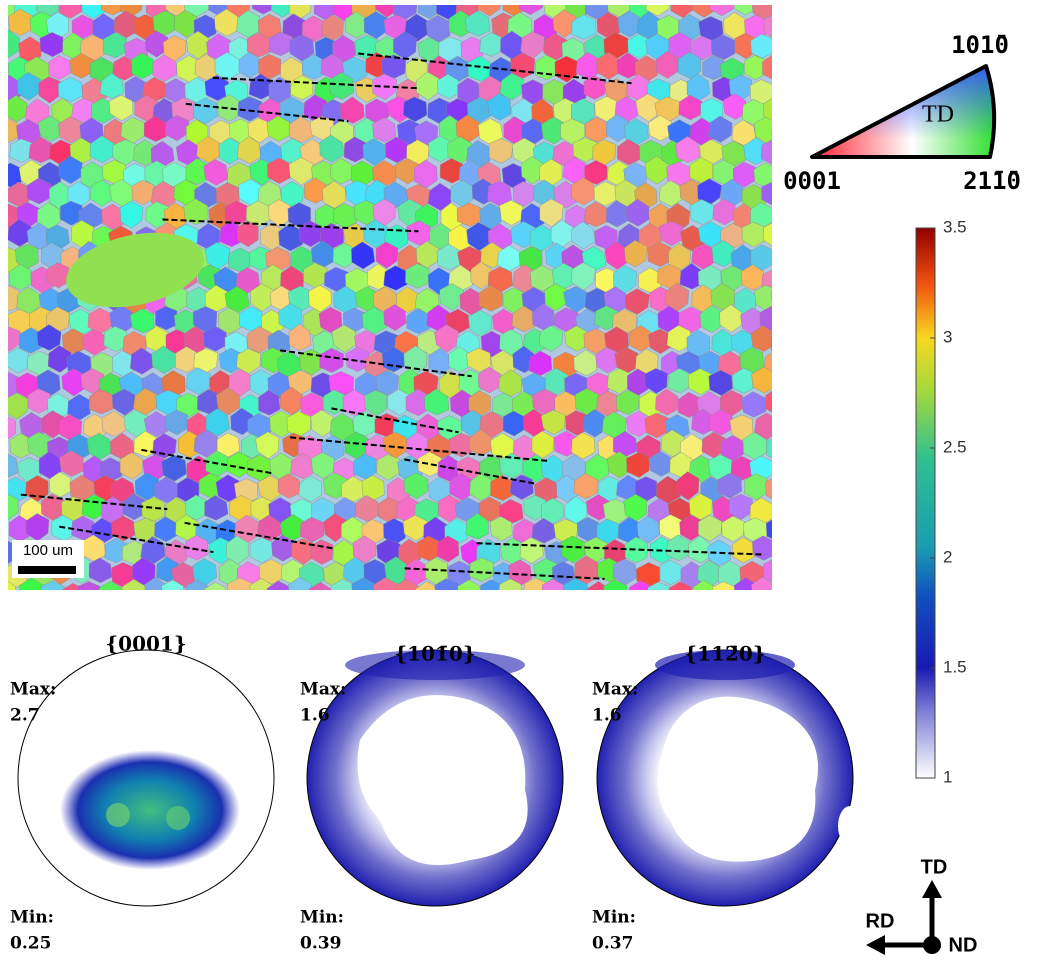 The image size is (1040, 962). I want to click on scale-bar-label: 100 um, so click(48, 550).